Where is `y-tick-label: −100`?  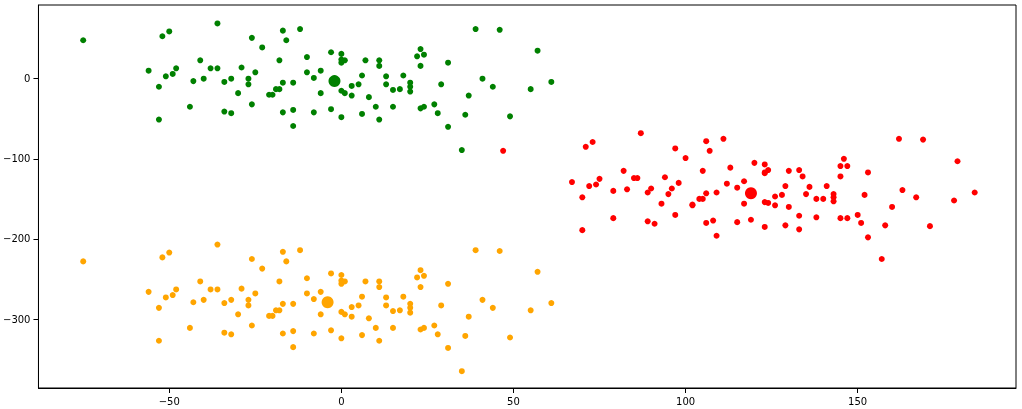
y-tick-label: −100 is located at coordinates (17, 159).